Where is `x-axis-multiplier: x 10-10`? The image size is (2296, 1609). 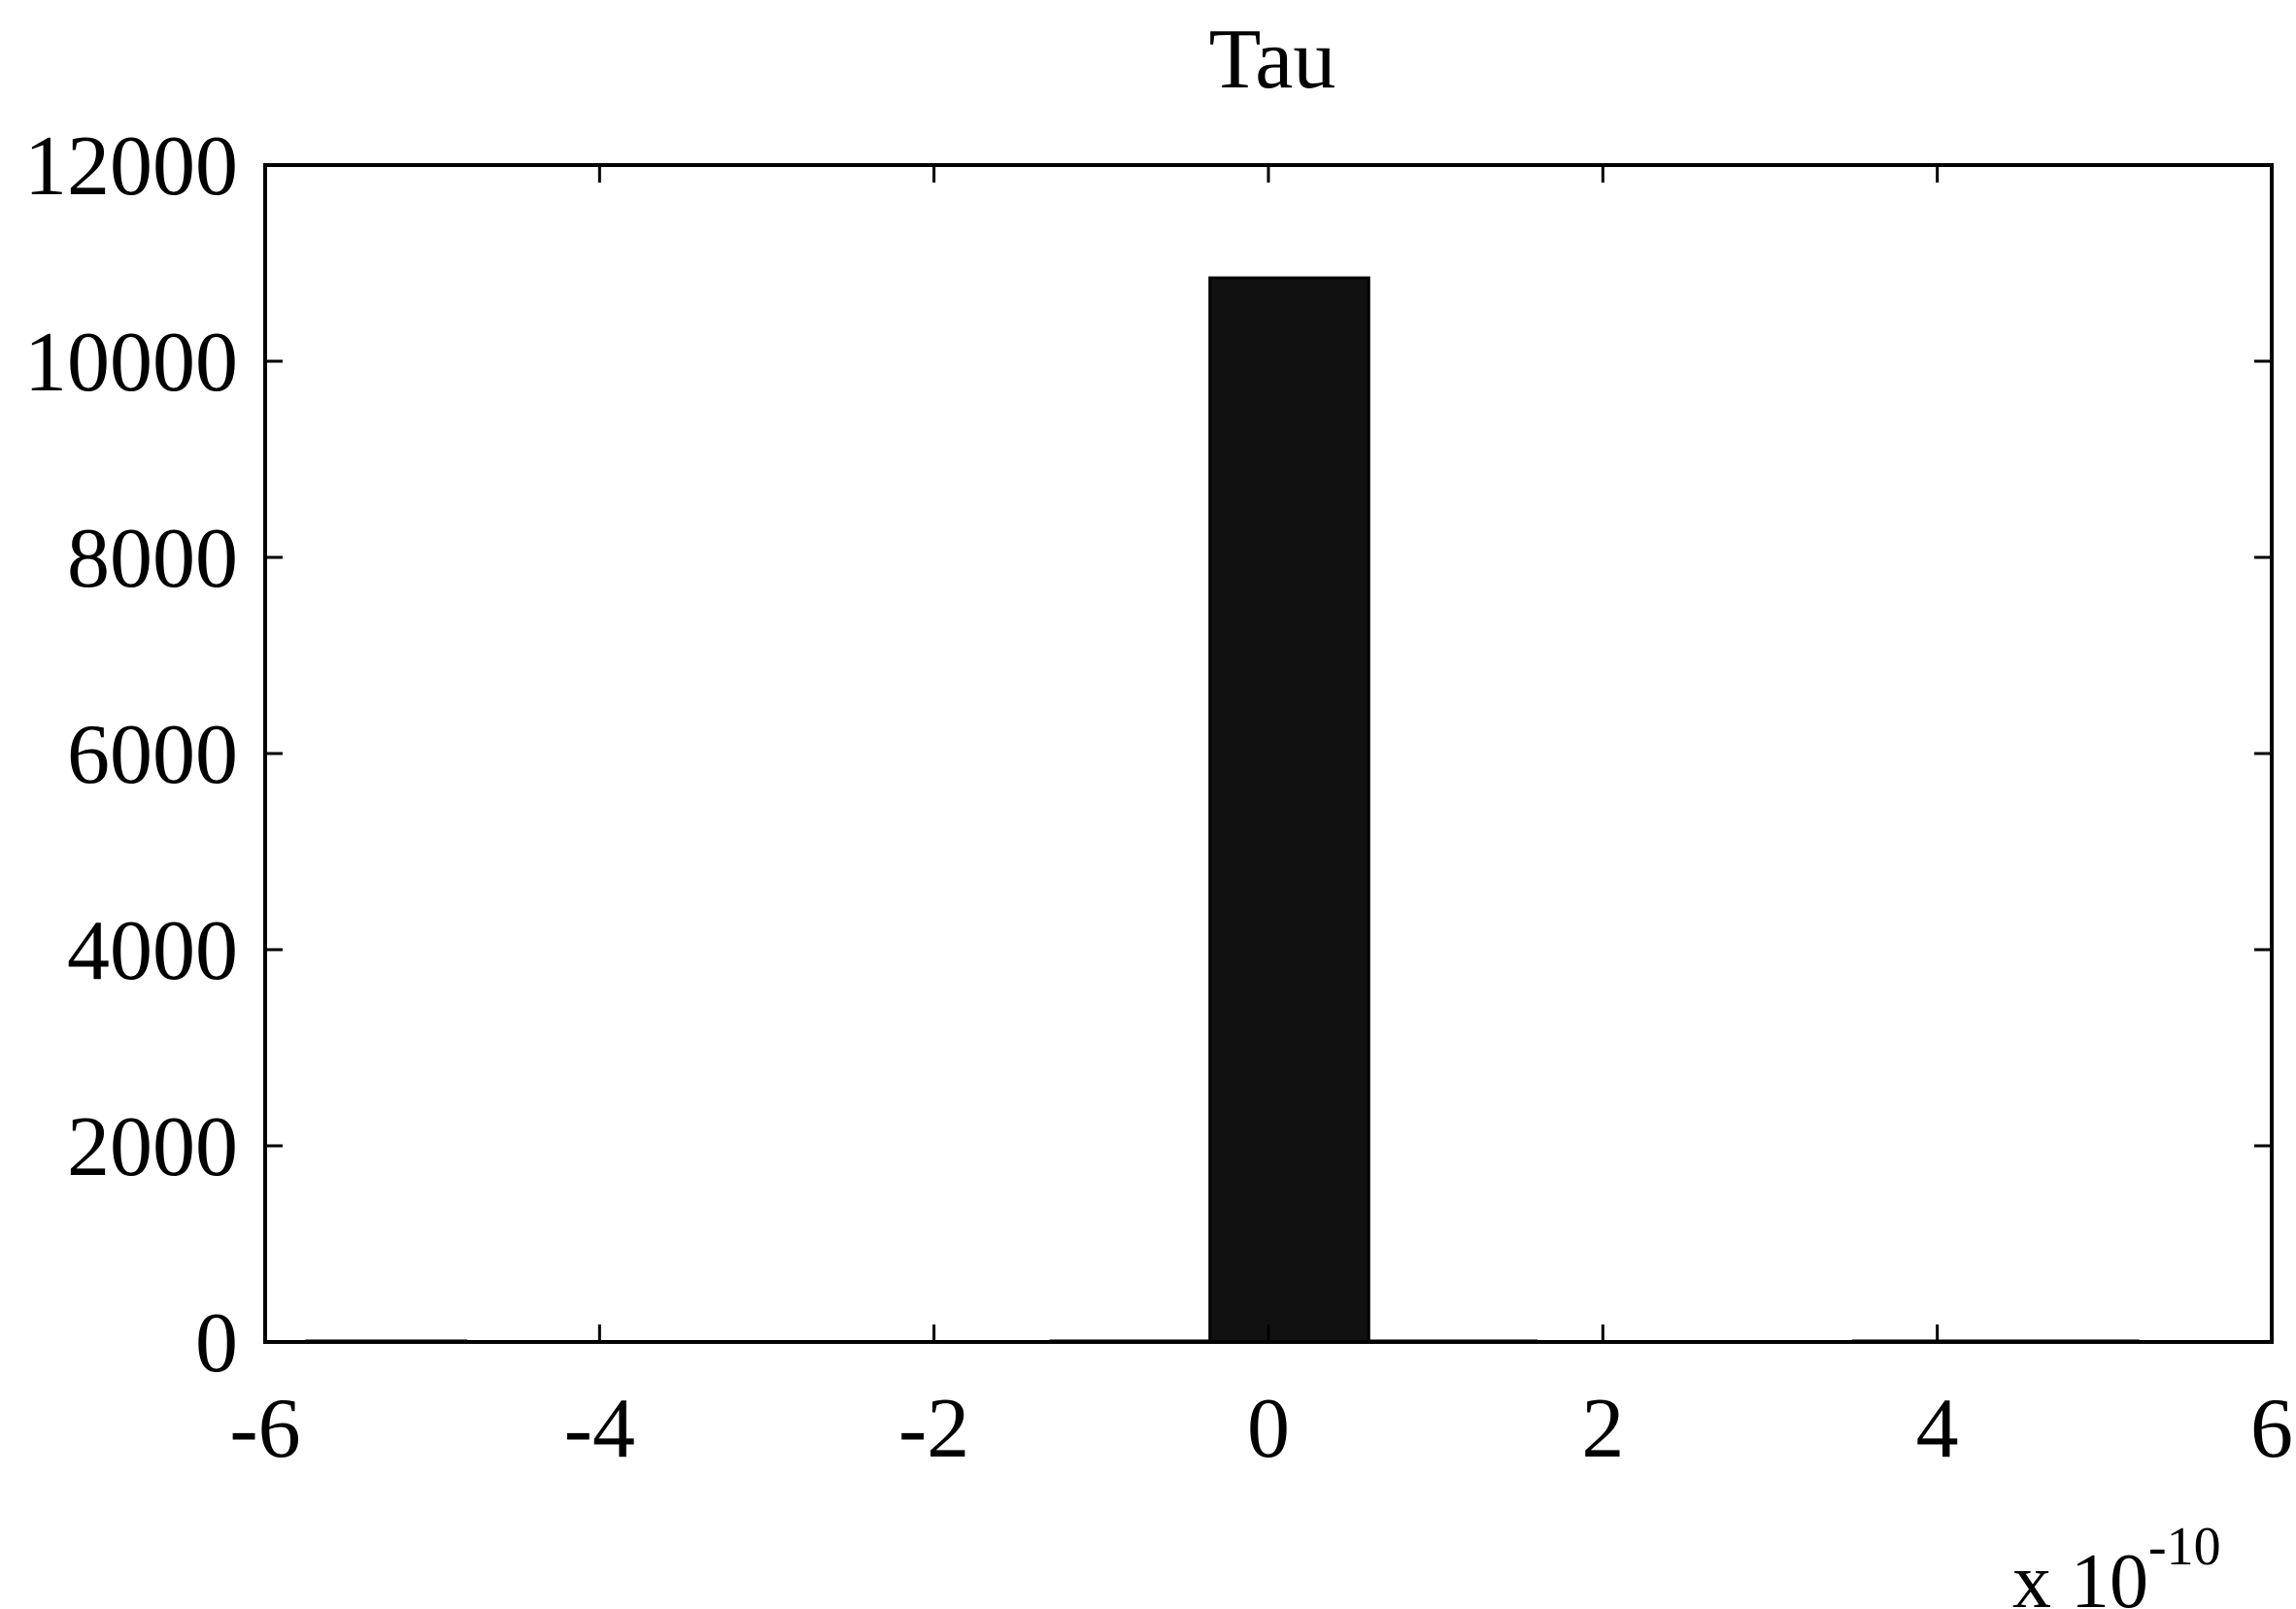 x-axis-multiplier: x 10-10 is located at coordinates (2117, 1563).